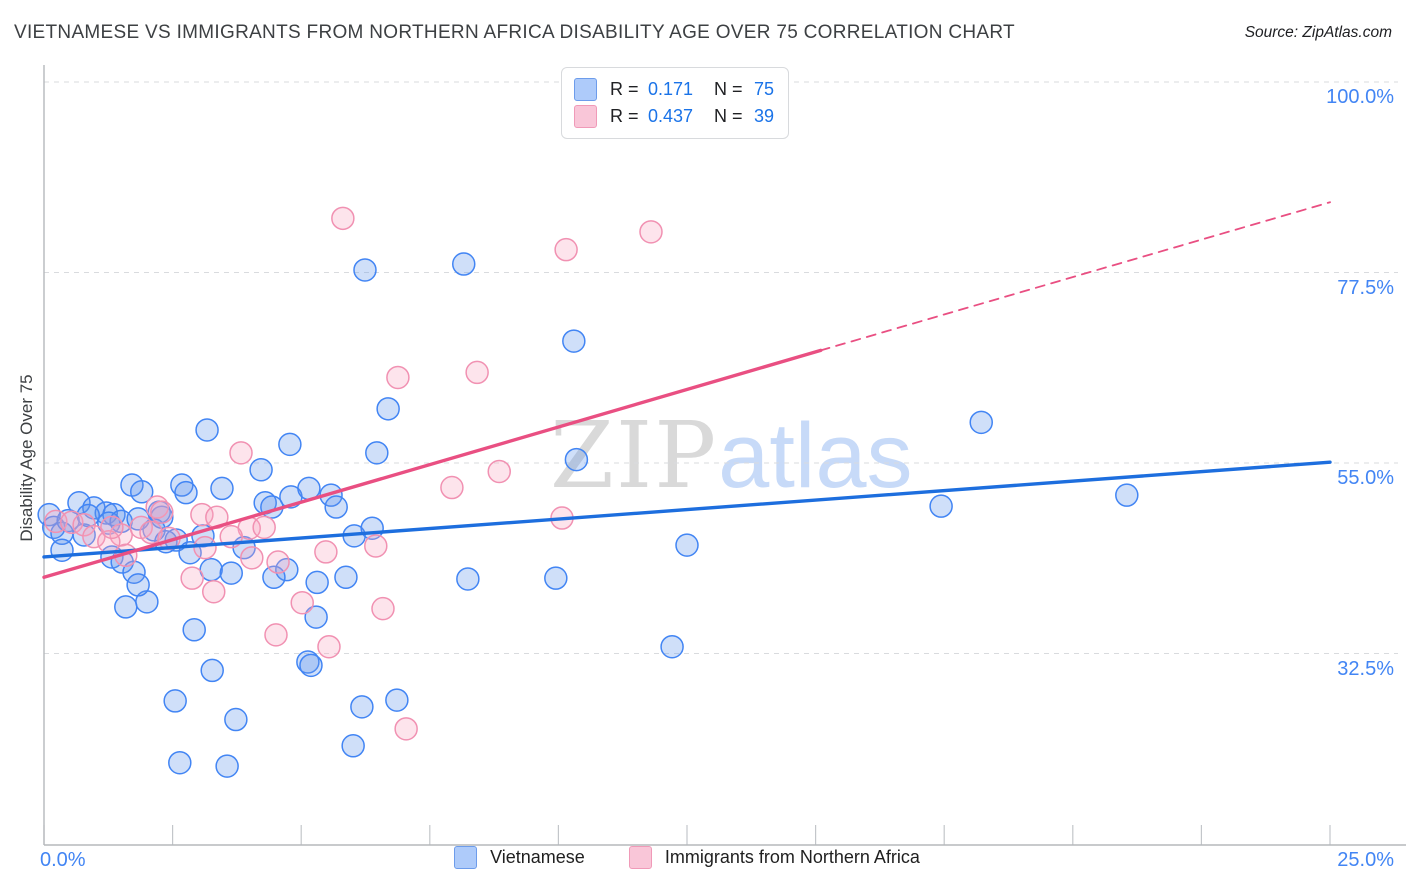 The height and width of the screenshot is (892, 1406). Describe the element at coordinates (671, 89) in the screenshot. I see `r-value: 0.171` at that location.